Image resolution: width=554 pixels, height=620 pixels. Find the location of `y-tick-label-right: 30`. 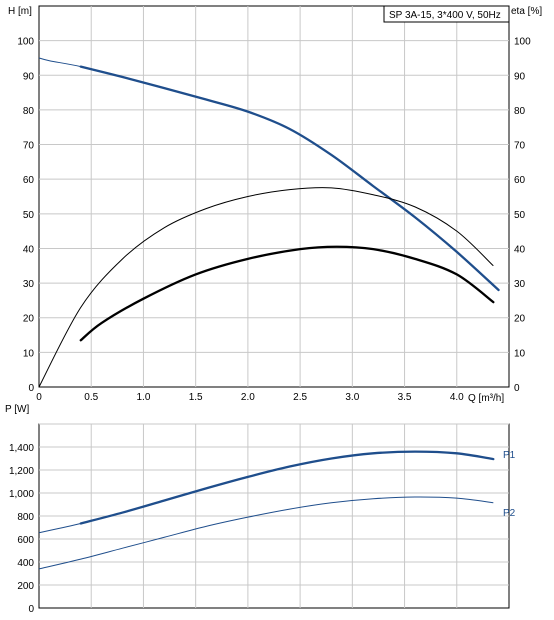

y-tick-label-right: 30 is located at coordinates (520, 284).